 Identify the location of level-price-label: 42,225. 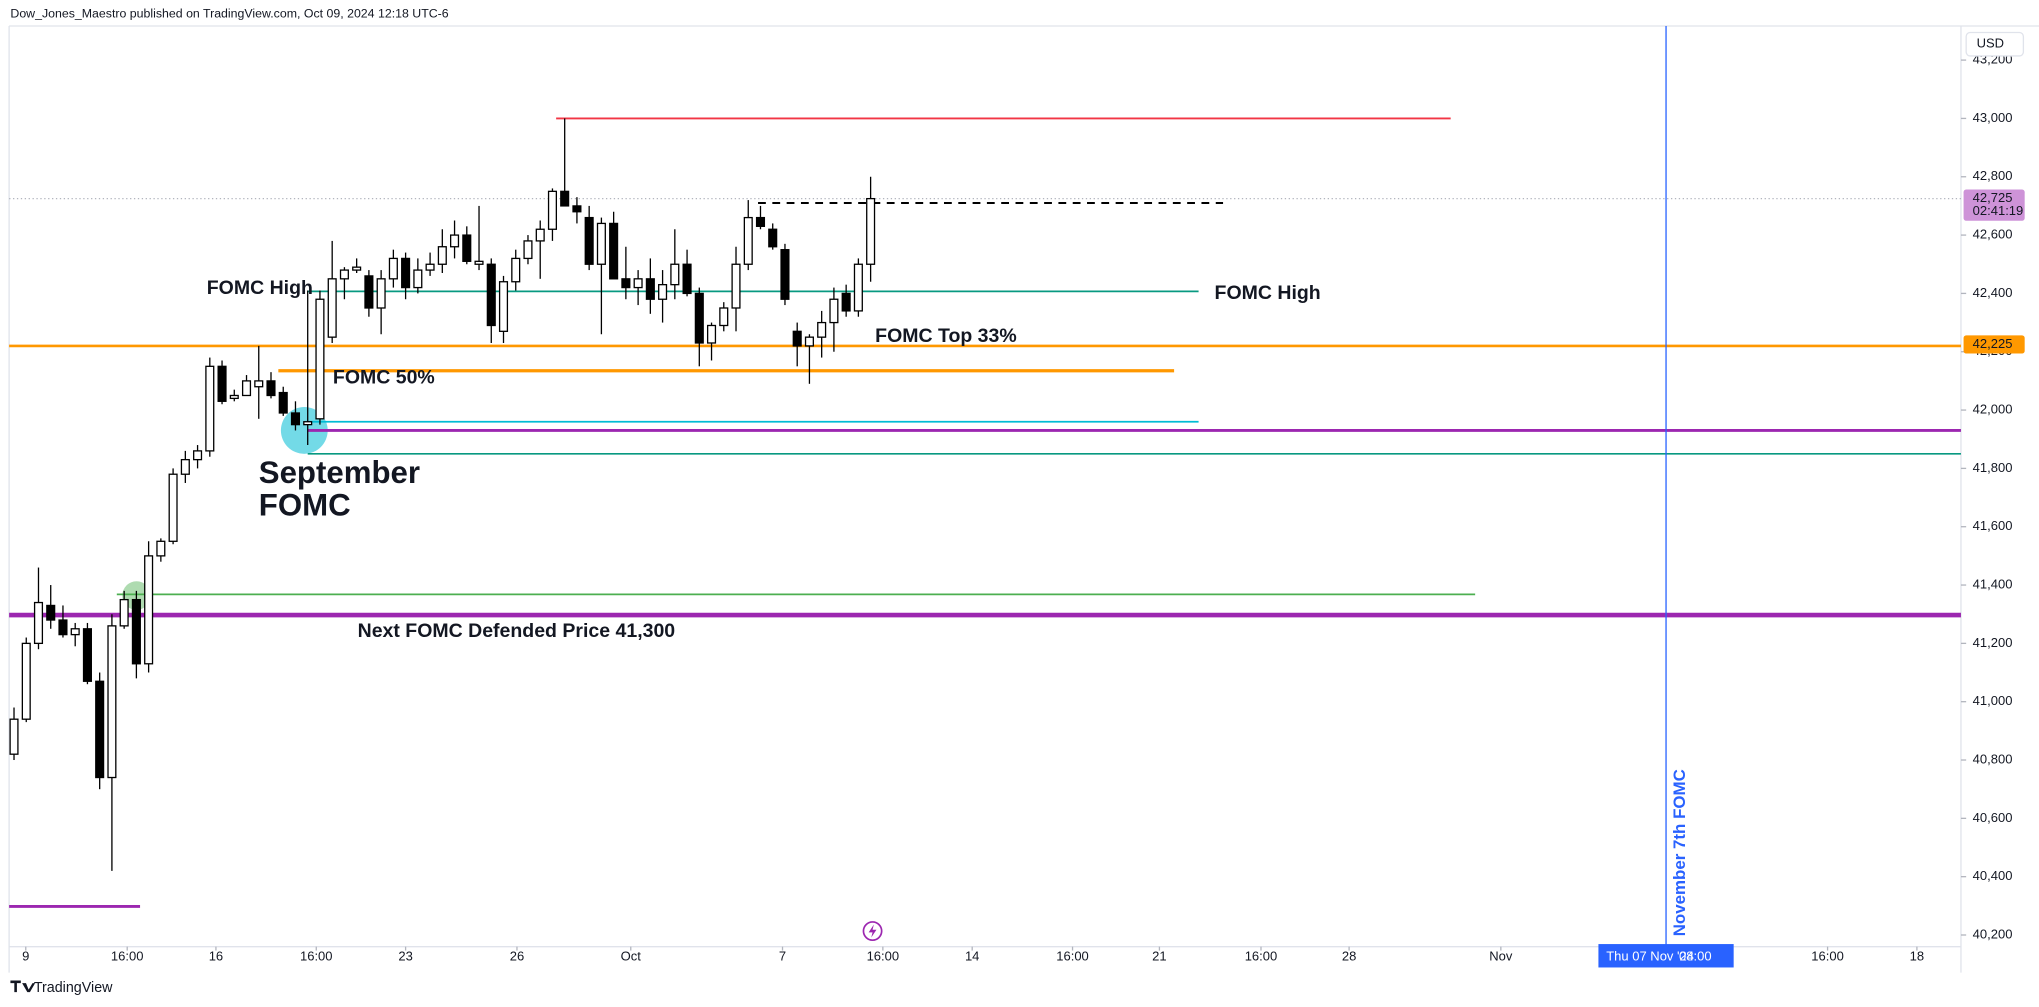
(1993, 343).